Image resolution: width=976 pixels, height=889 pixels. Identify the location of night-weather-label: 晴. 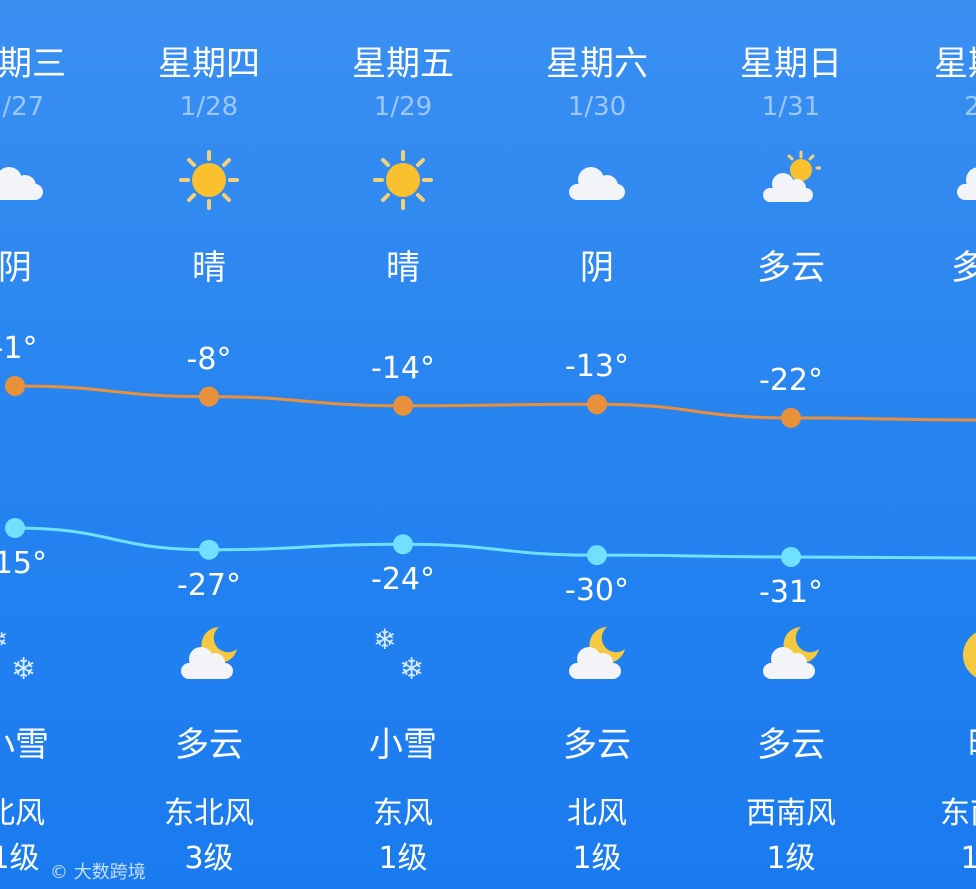
(932, 741).